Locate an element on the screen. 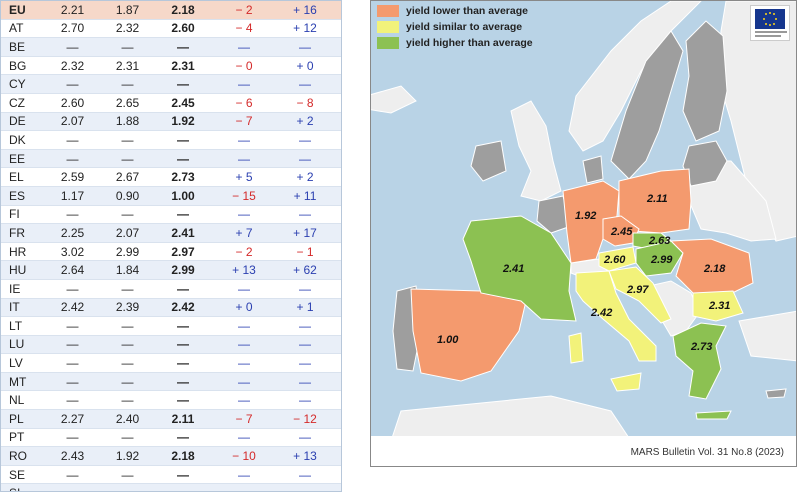 The height and width of the screenshot is (500, 800). value-cell-1: 1.17 is located at coordinates (72, 195).